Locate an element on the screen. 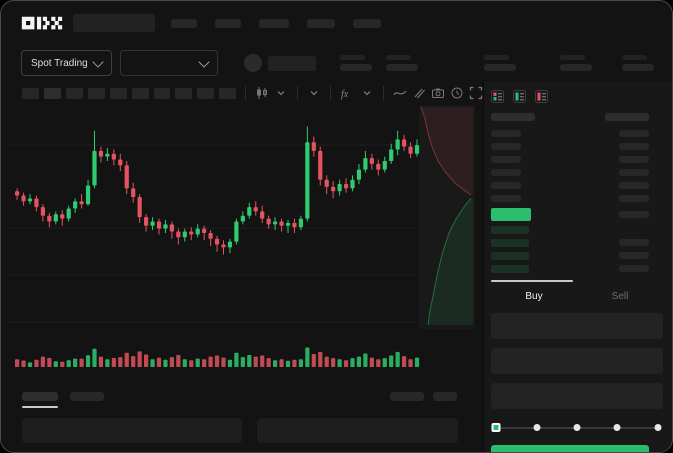 The width and height of the screenshot is (673, 453). header-search-skeleton is located at coordinates (114, 23).